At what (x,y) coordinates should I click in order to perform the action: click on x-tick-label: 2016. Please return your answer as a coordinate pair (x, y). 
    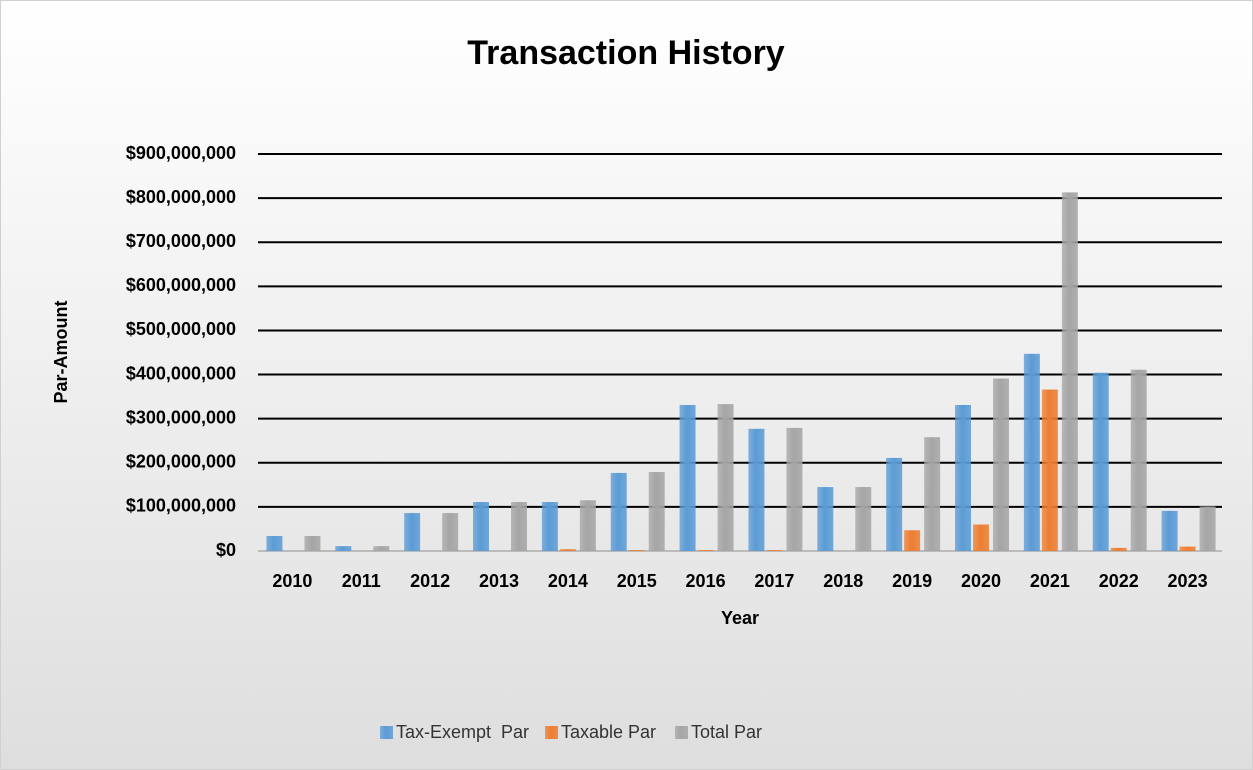
    Looking at the image, I should click on (706, 581).